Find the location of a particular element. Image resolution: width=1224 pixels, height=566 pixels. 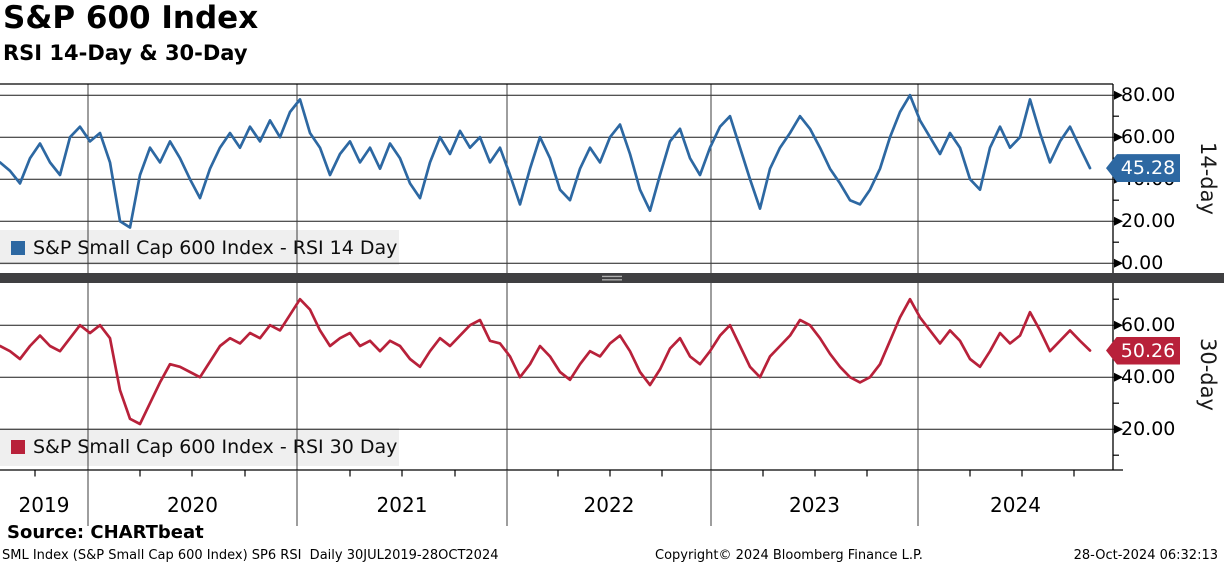

y-axis-title-30-day: 30-day is located at coordinates (1208, 374).